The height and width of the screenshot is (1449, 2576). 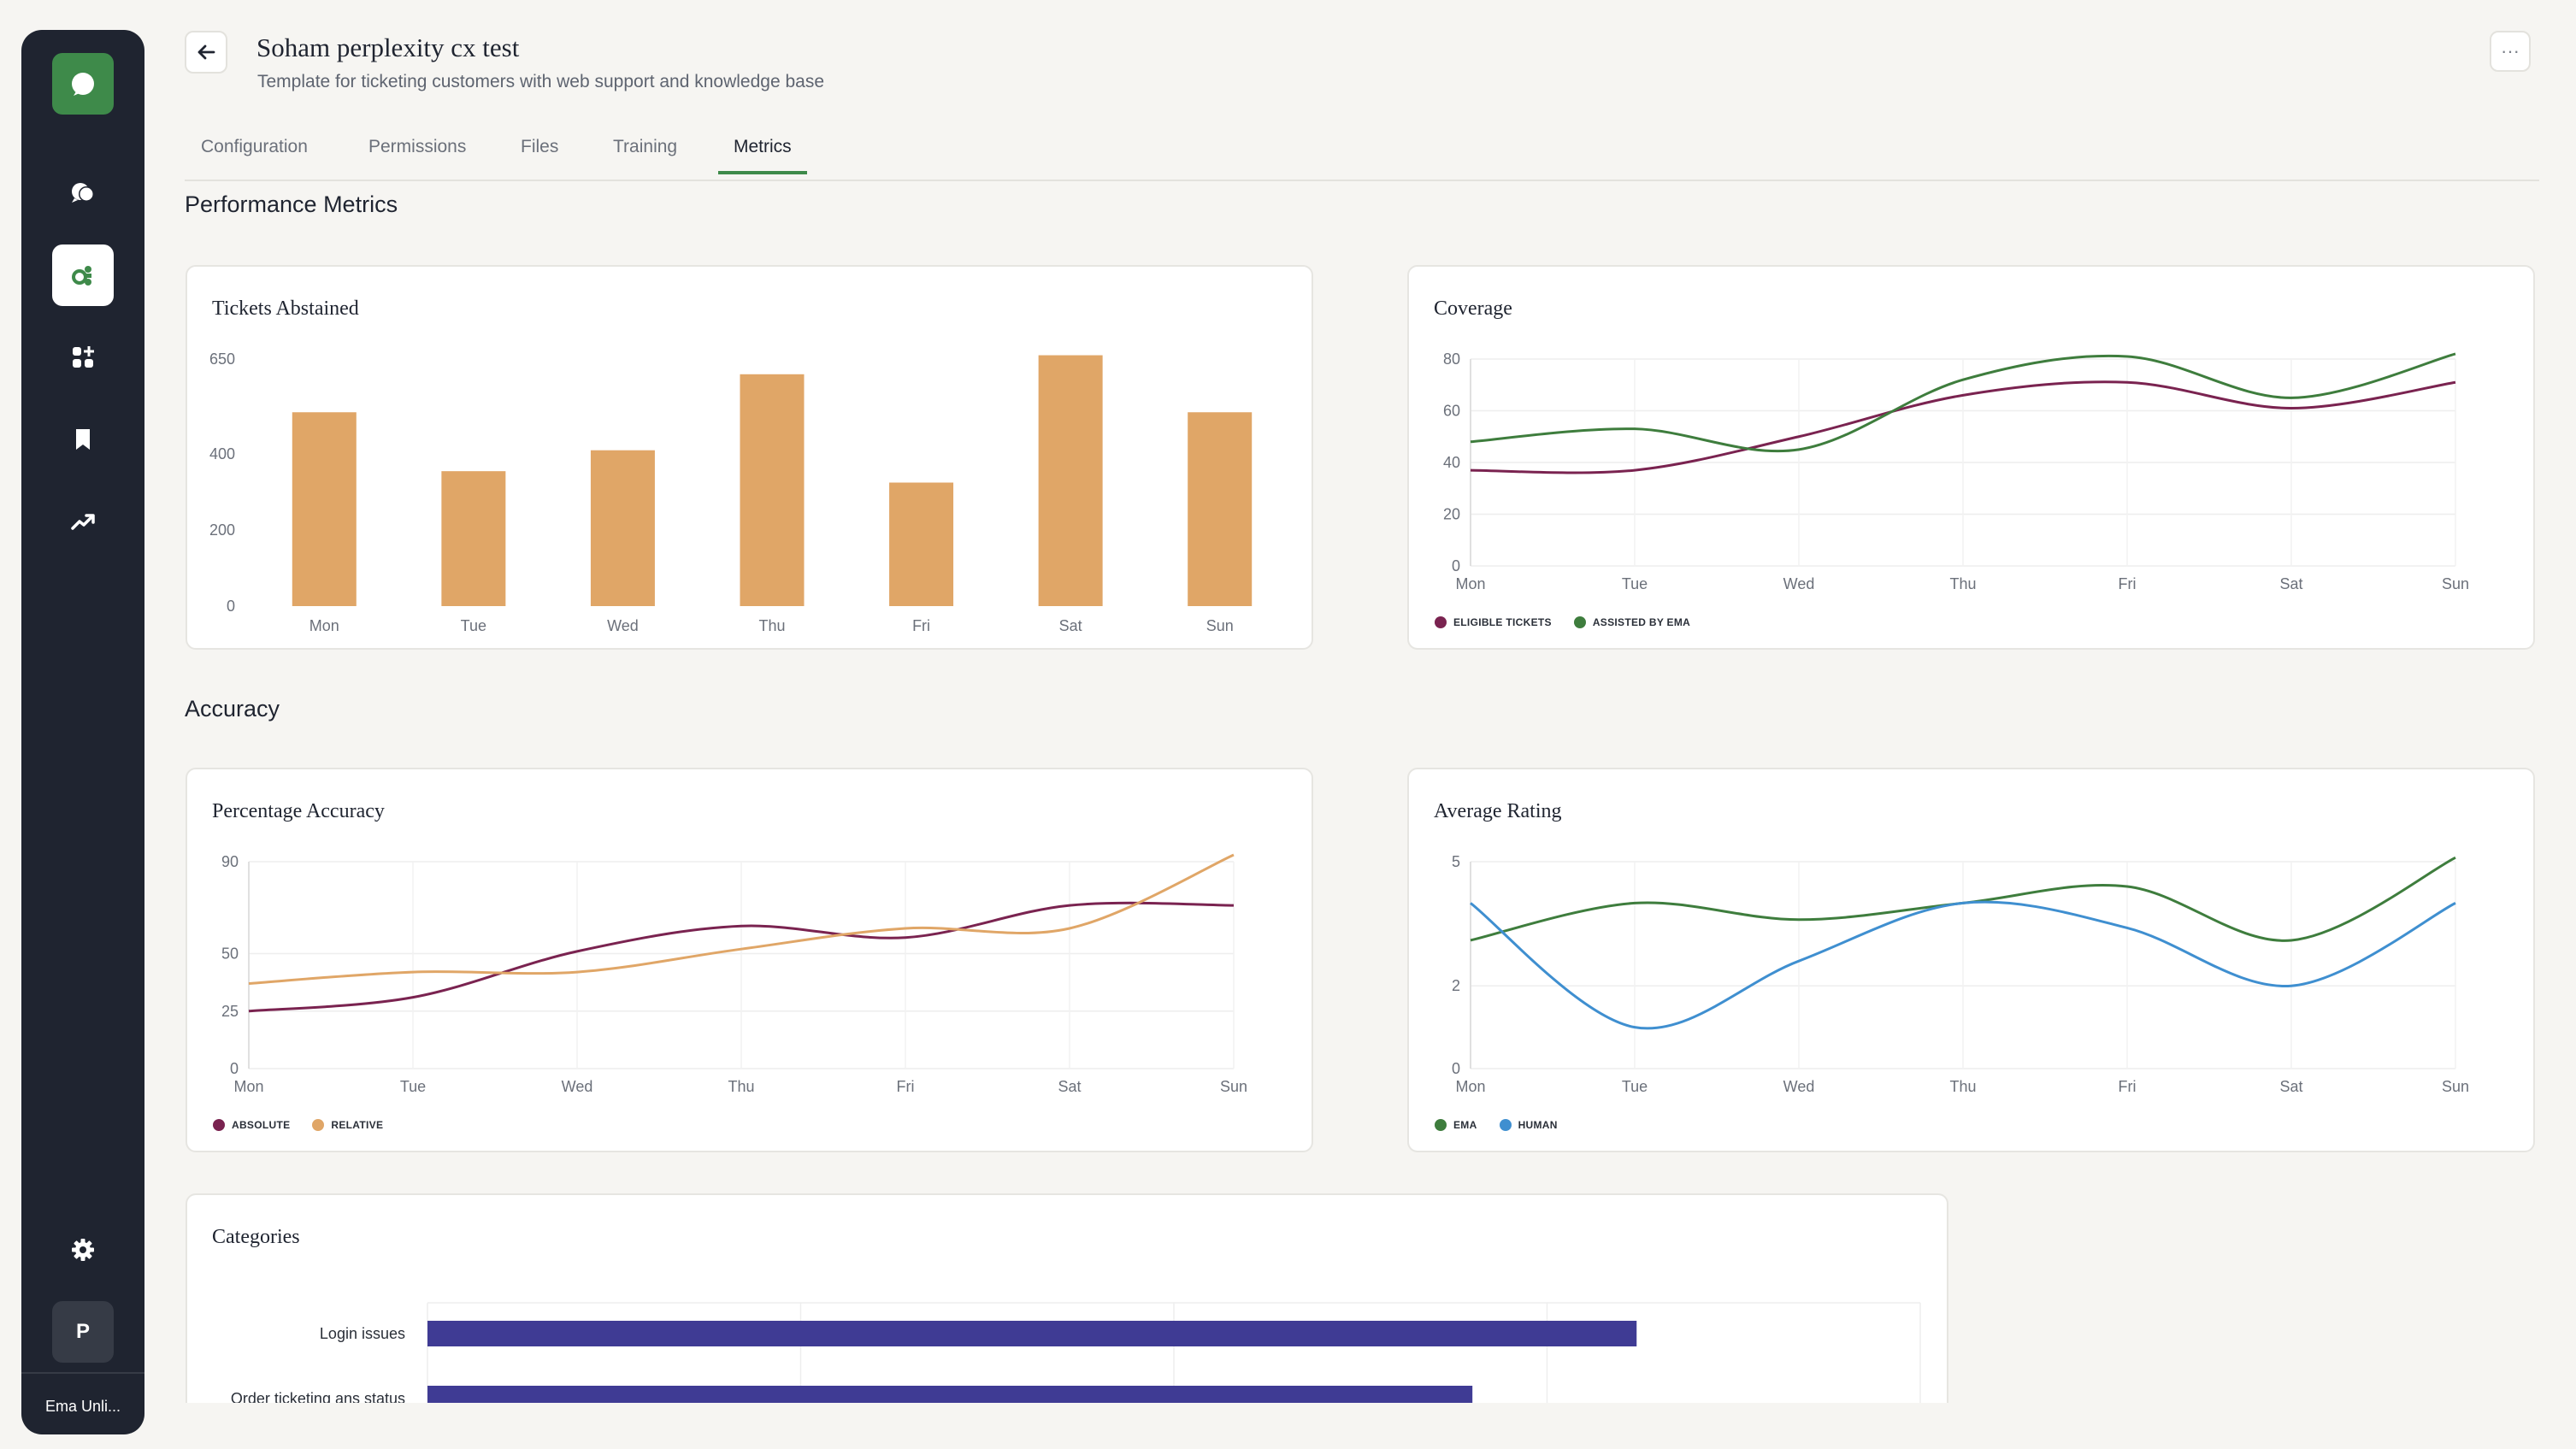 What do you see at coordinates (222, 359) in the screenshot?
I see `y-tick-label: 650` at bounding box center [222, 359].